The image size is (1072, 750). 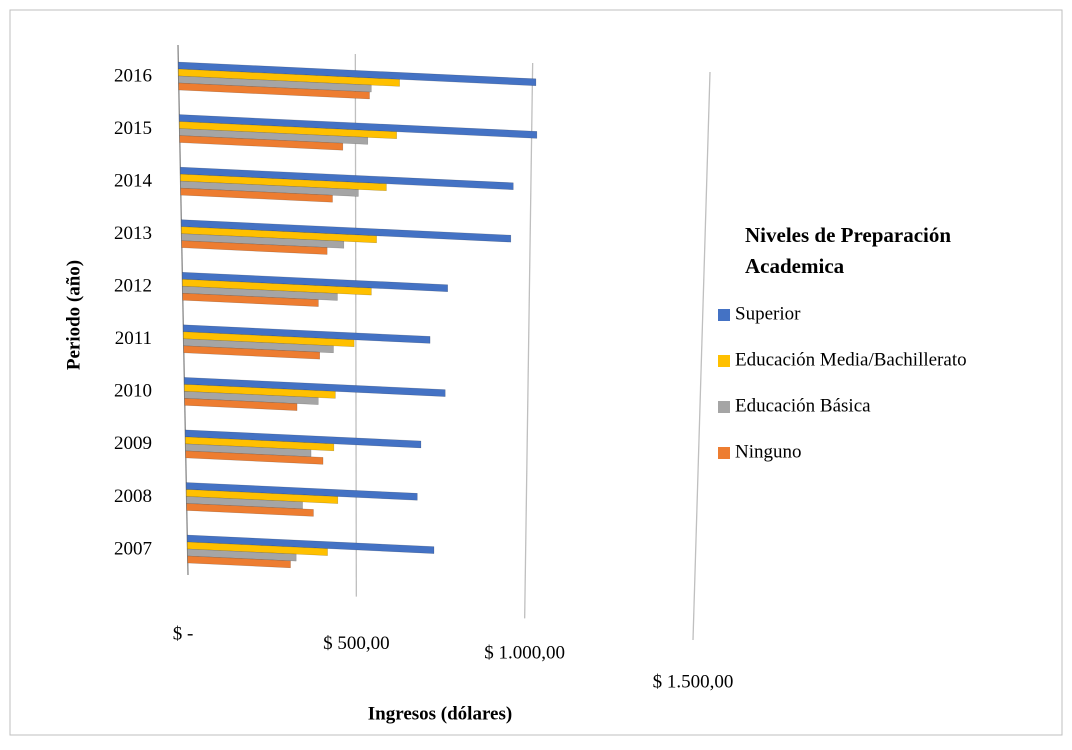 I want to click on legend-title: Niveles de Preparación Academica, so click(x=848, y=250).